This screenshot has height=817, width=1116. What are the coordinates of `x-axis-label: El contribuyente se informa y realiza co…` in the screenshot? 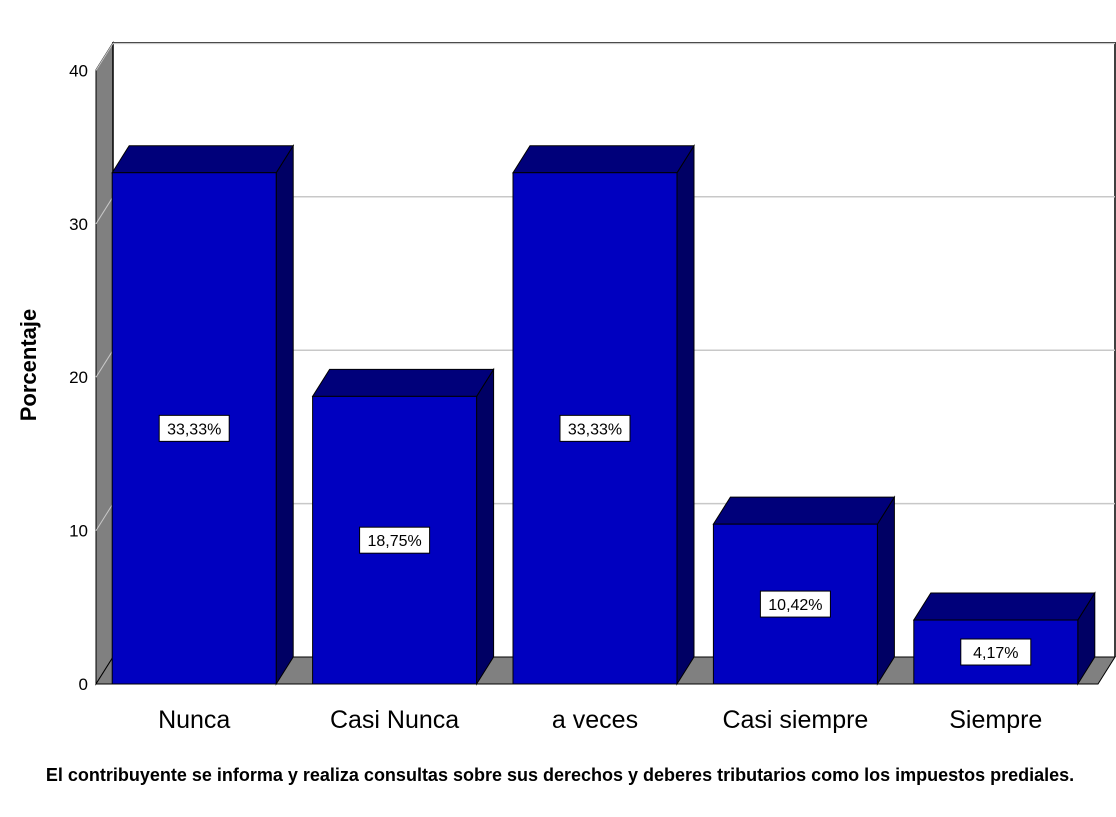 It's located at (560, 775).